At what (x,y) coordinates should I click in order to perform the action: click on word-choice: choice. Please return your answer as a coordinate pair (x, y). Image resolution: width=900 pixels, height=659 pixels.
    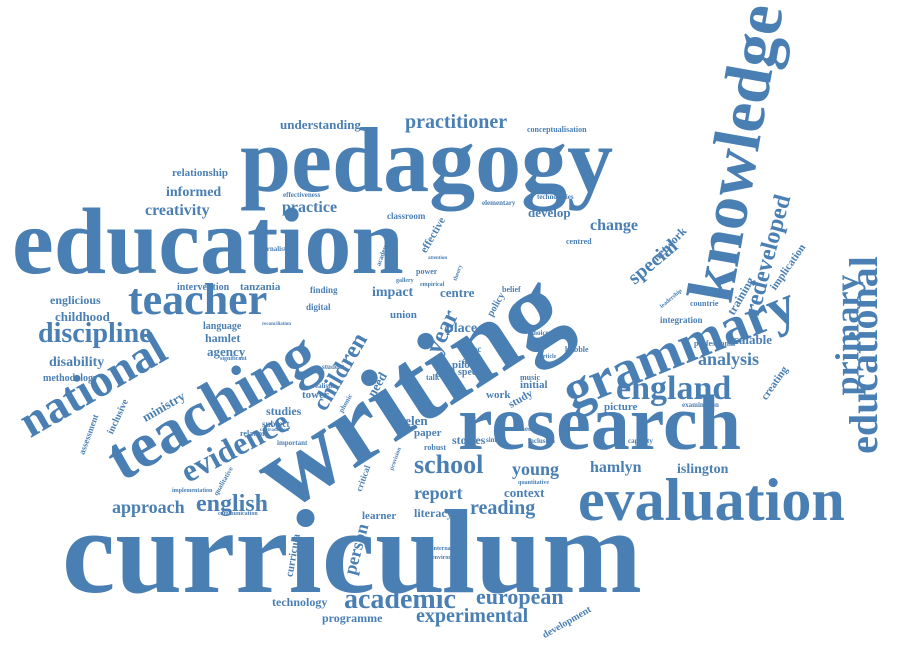
    Looking at the image, I should click on (539, 333).